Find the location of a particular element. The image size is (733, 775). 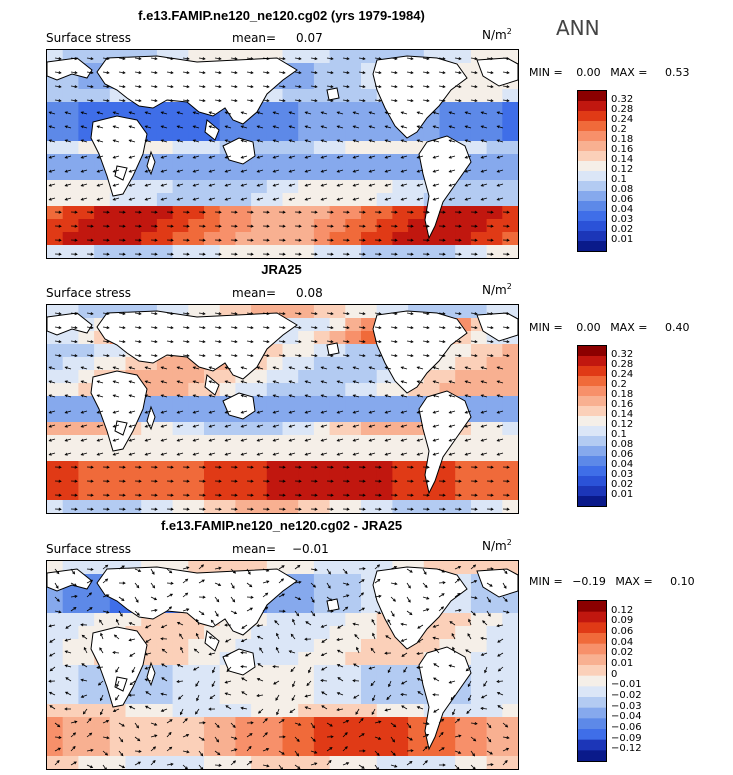

colorbar-tick-label: 0.18 is located at coordinates (622, 394).